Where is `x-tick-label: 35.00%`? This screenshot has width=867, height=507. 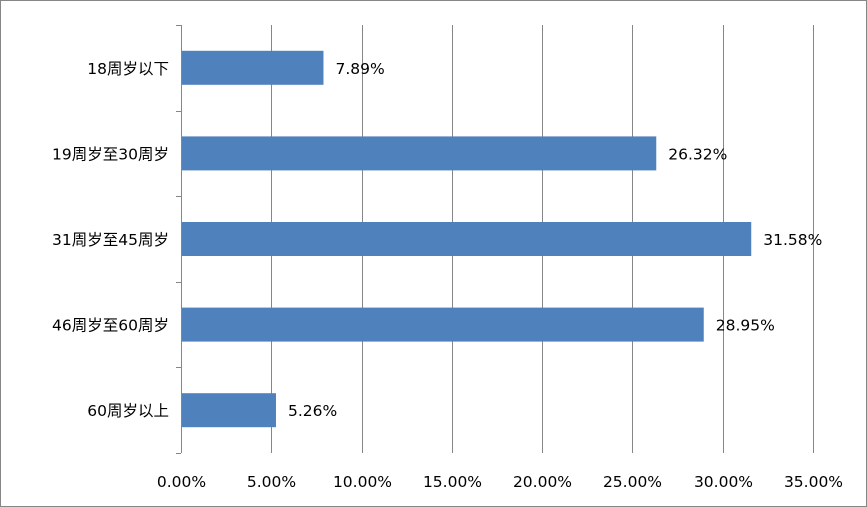 x-tick-label: 35.00% is located at coordinates (813, 482).